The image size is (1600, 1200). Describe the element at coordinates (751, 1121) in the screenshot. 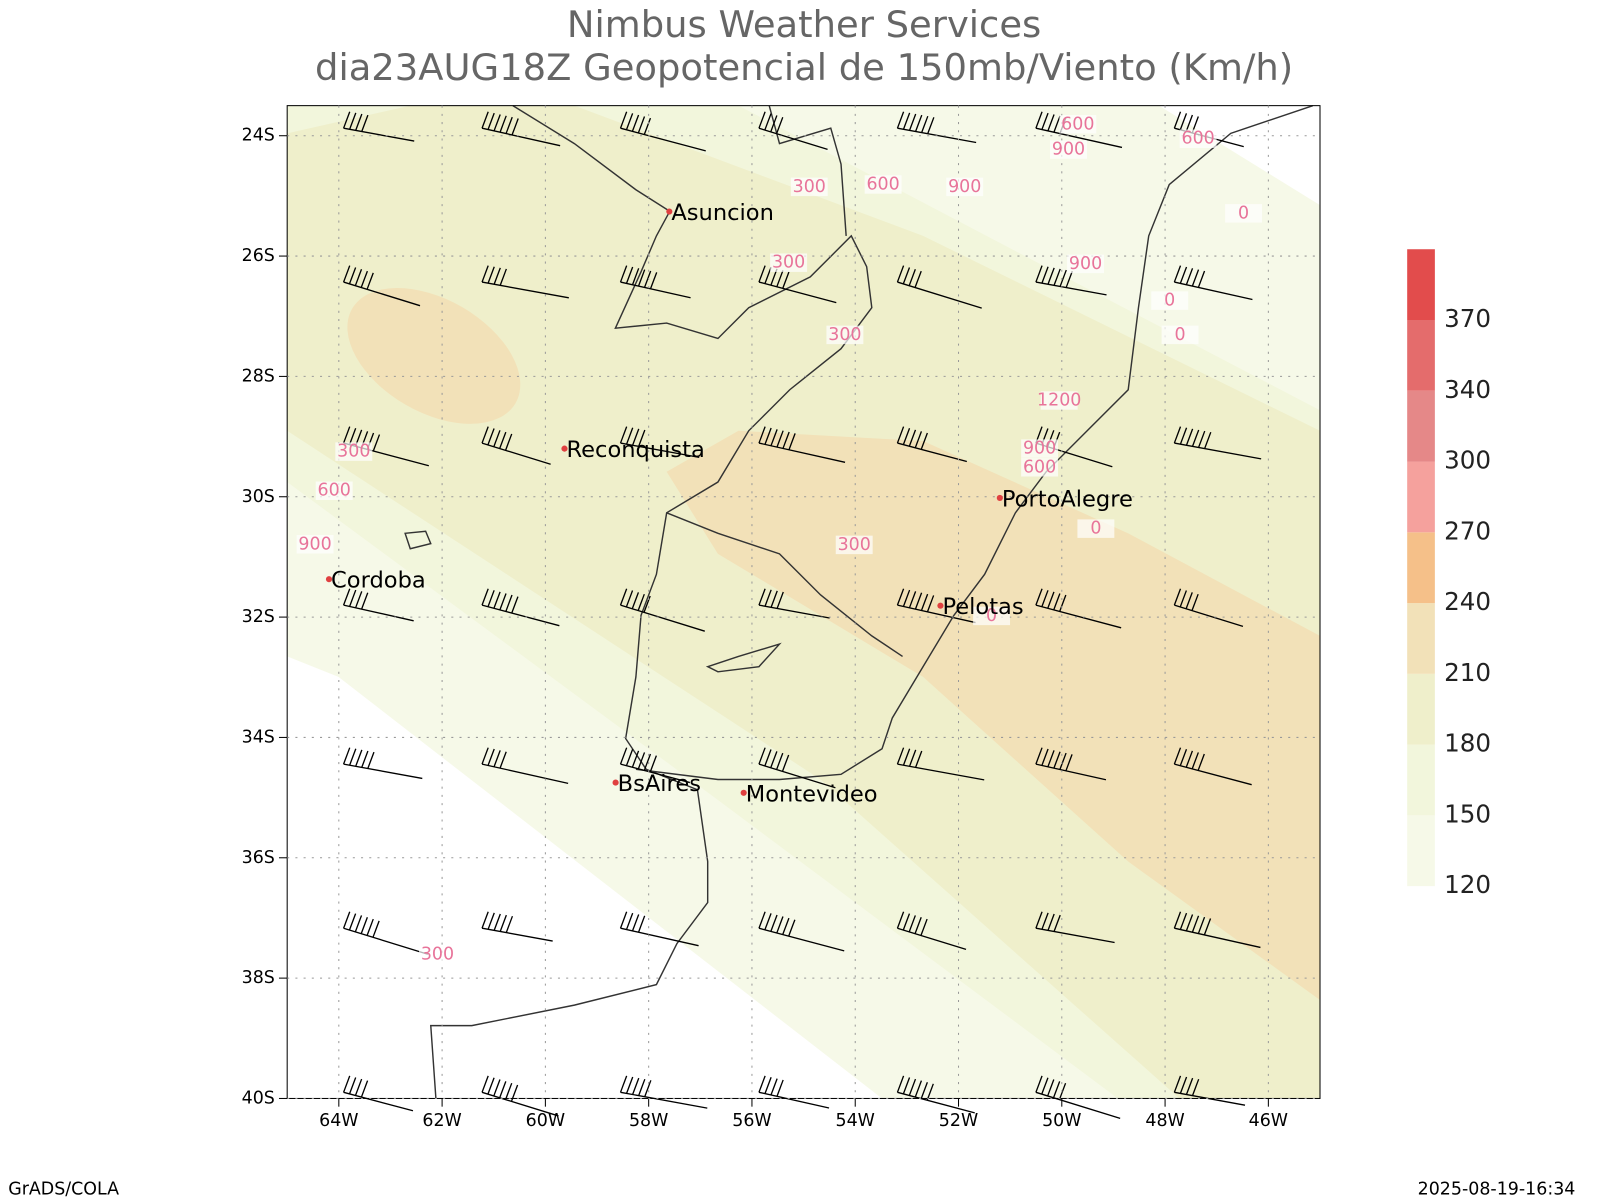

I see `lon-tick-label: 56W` at that location.